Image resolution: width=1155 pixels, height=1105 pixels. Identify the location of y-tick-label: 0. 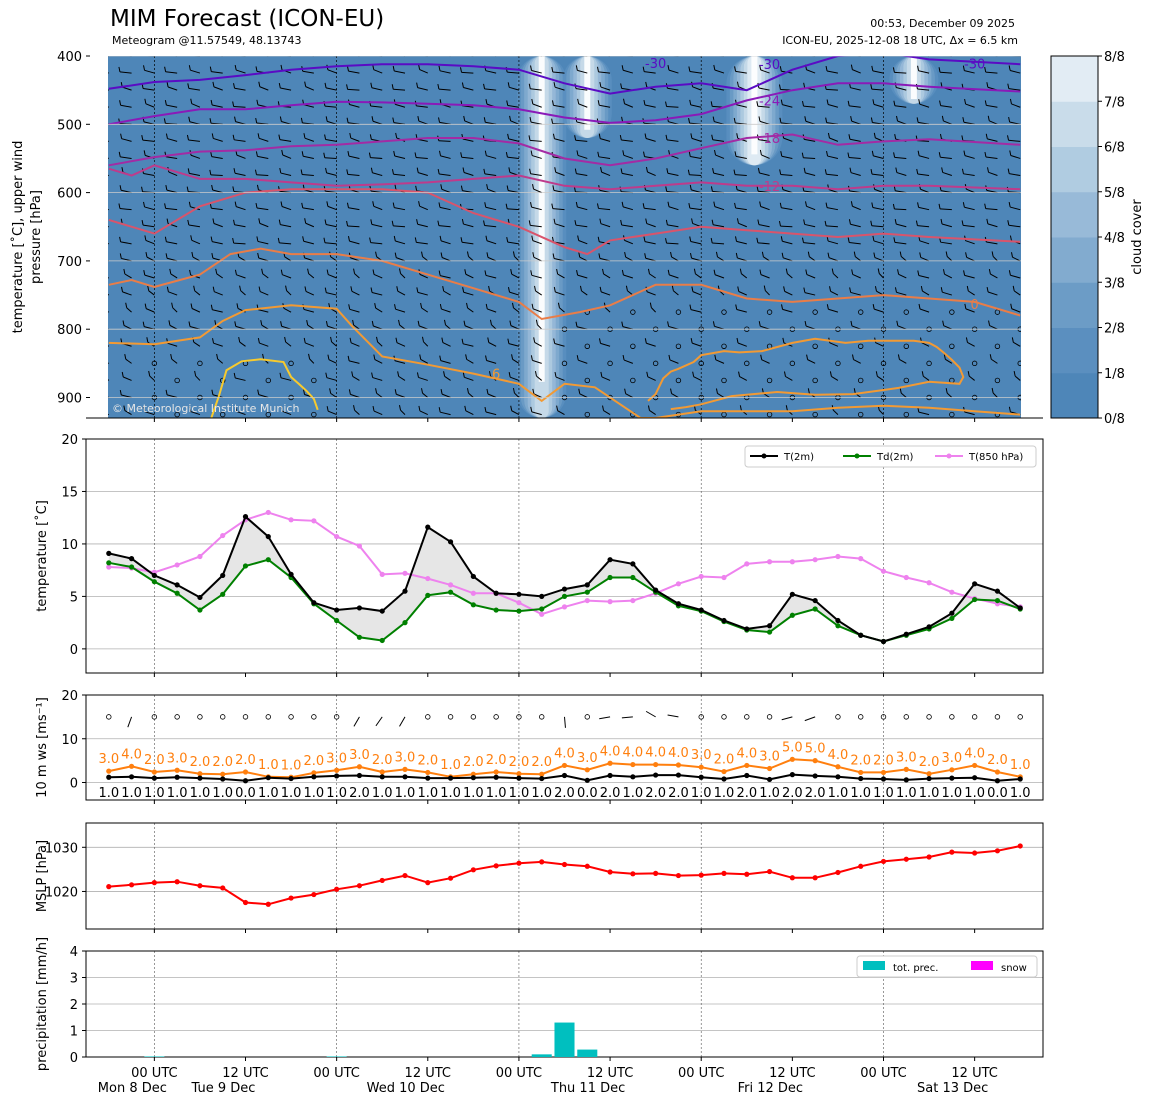
(74, 784).